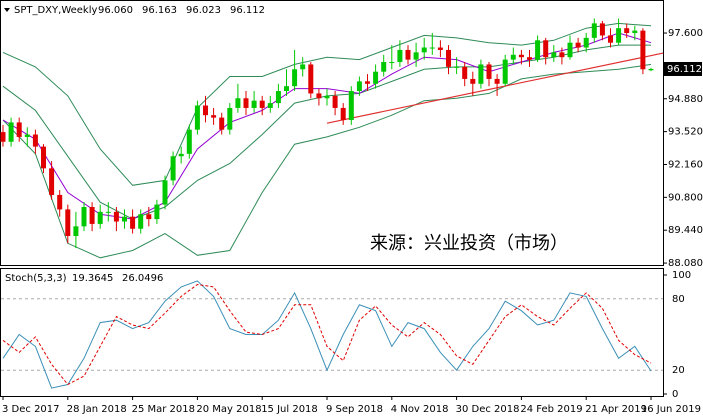 The height and width of the screenshot is (417, 703). I want to click on price-marker-label: 96.112, so click(684, 69).